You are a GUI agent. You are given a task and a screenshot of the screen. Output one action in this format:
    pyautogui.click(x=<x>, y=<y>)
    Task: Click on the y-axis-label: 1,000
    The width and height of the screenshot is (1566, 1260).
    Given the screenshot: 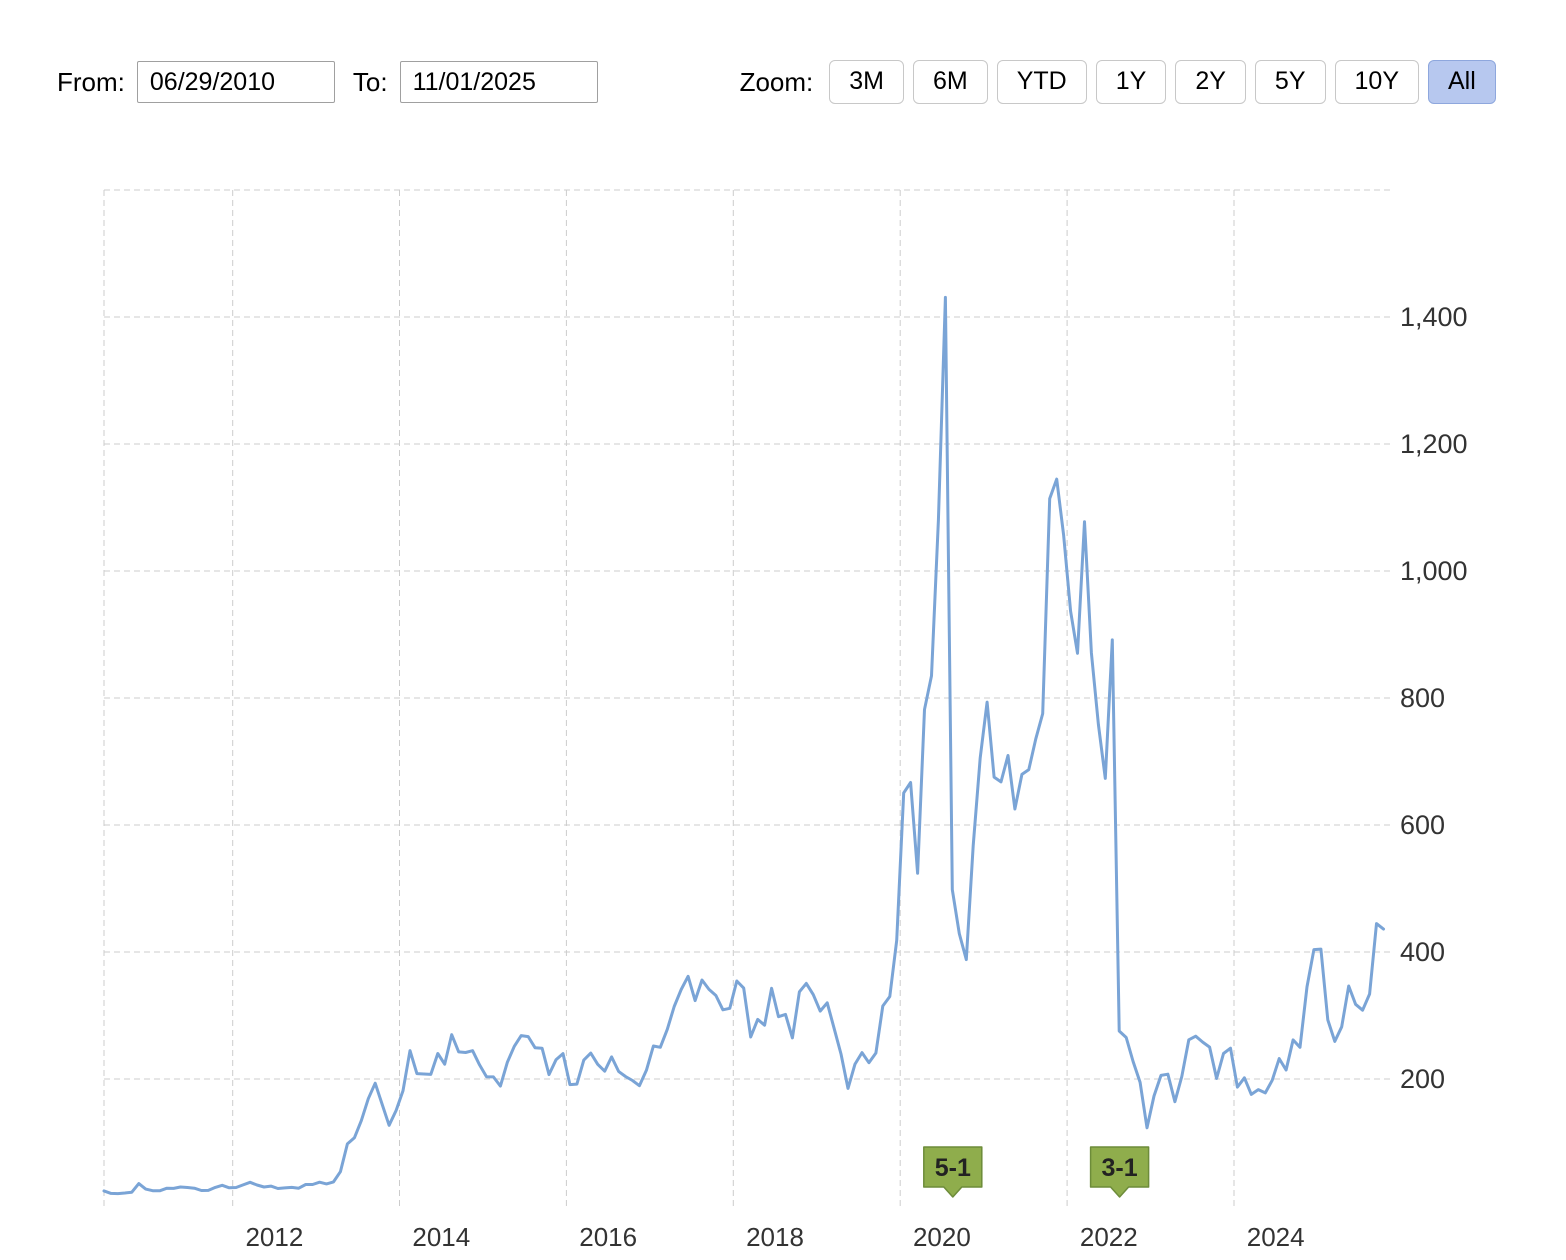 What is the action you would take?
    pyautogui.click(x=1434, y=571)
    